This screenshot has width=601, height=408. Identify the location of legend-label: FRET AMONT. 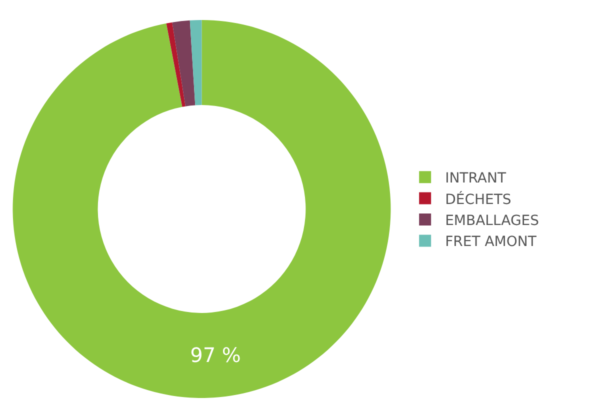
(491, 242).